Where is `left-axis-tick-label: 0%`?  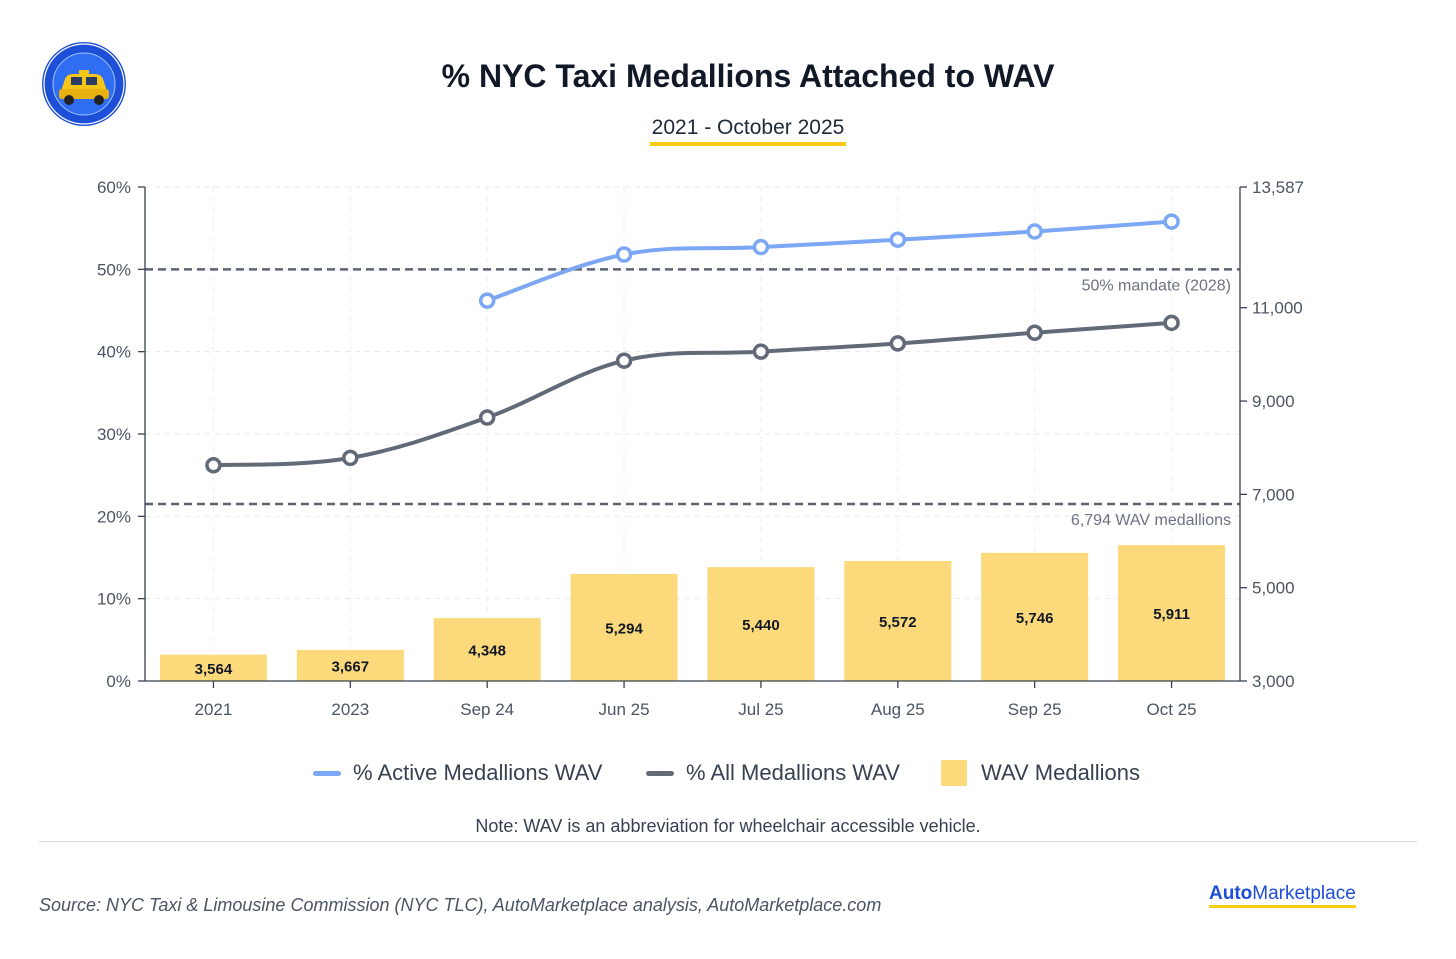 left-axis-tick-label: 0% is located at coordinates (118, 681).